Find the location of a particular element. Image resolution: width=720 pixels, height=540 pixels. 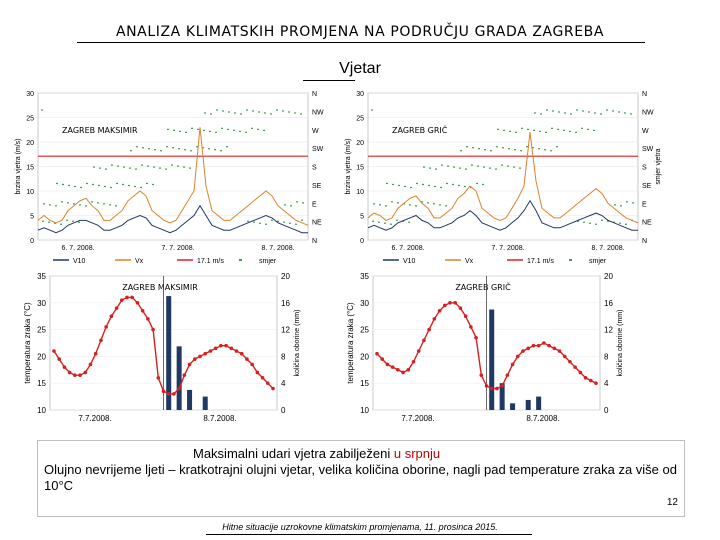

y2-tick-label: 0 is located at coordinates (283, 410).